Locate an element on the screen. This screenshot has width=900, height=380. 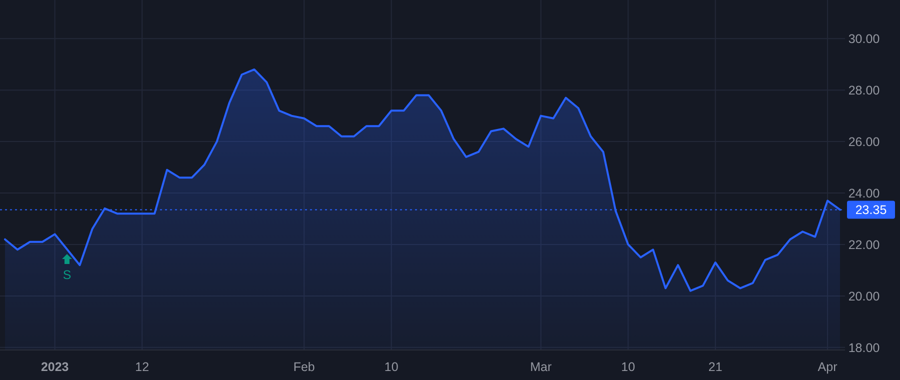
x-tick-label: Mar is located at coordinates (541, 367).